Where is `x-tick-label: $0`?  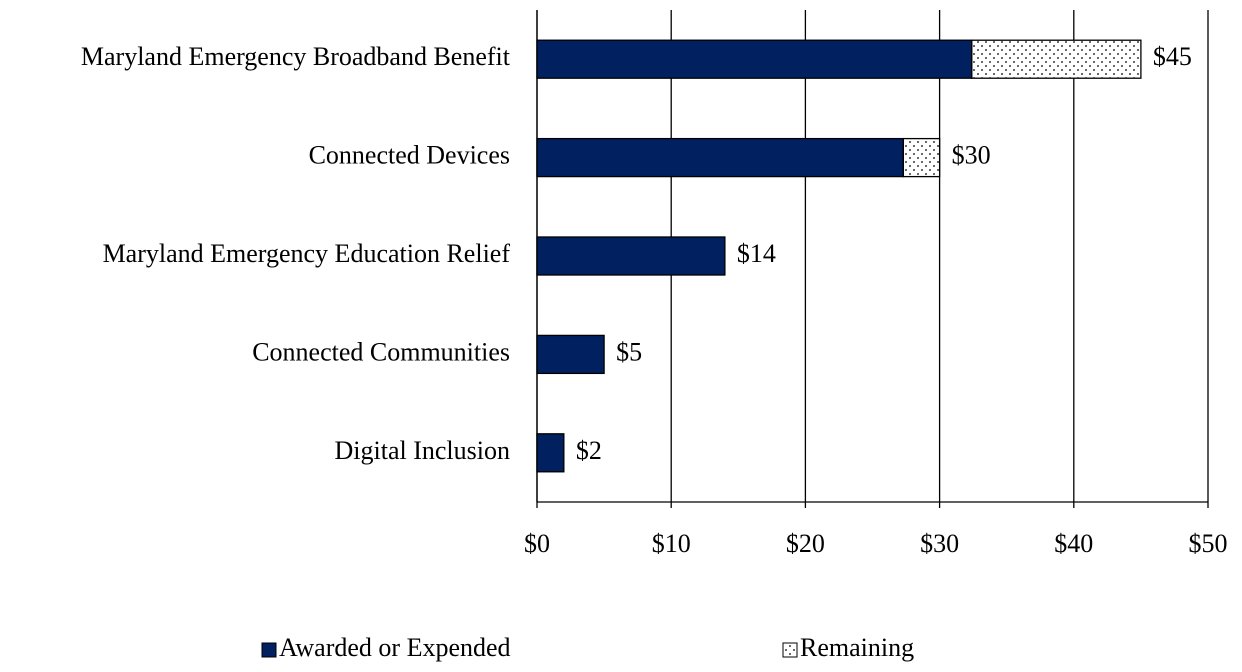
x-tick-label: $0 is located at coordinates (537, 543).